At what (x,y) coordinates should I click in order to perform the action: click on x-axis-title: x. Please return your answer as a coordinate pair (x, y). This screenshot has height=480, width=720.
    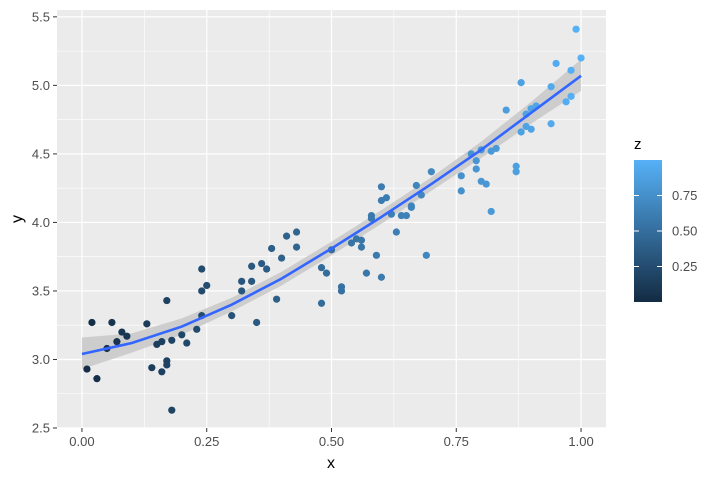
    Looking at the image, I should click on (331, 463).